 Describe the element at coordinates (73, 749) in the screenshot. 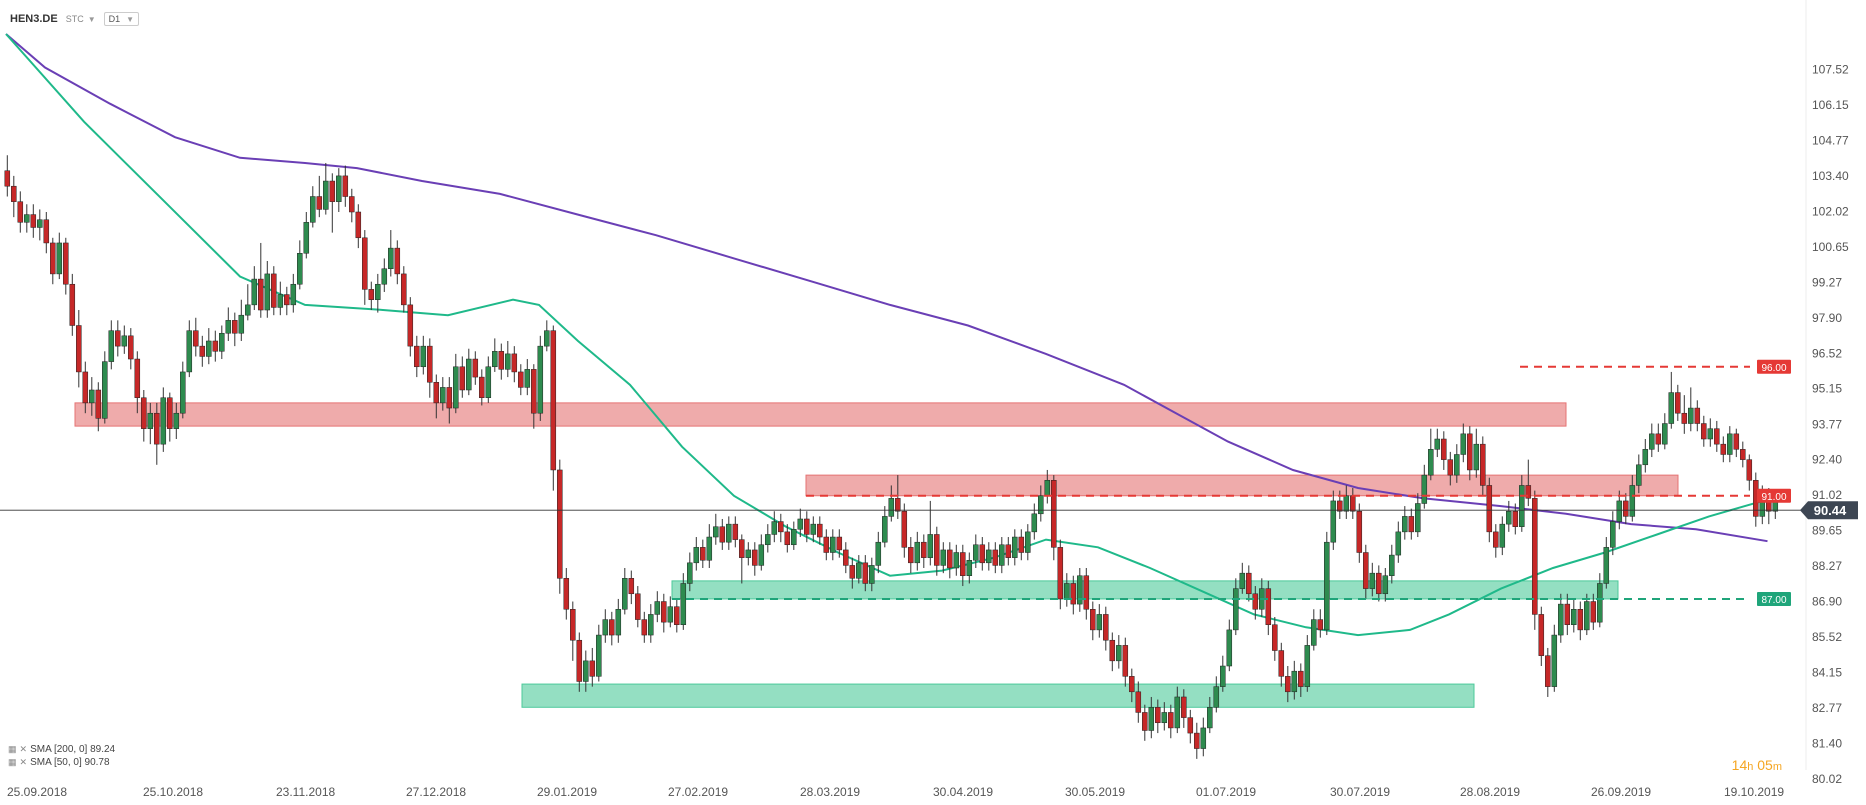

I see `indicator-label: SMA [200, 0] 89.24` at that location.